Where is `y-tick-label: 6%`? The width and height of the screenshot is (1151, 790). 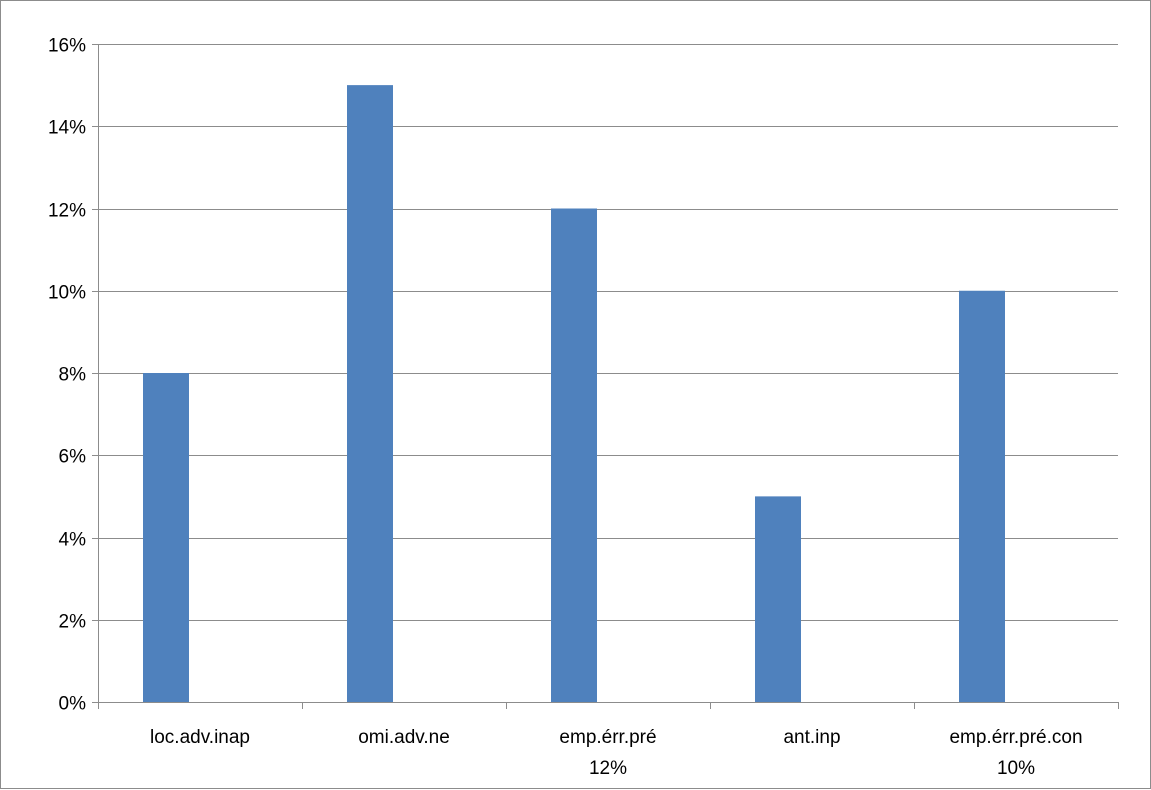
y-tick-label: 6% is located at coordinates (73, 457).